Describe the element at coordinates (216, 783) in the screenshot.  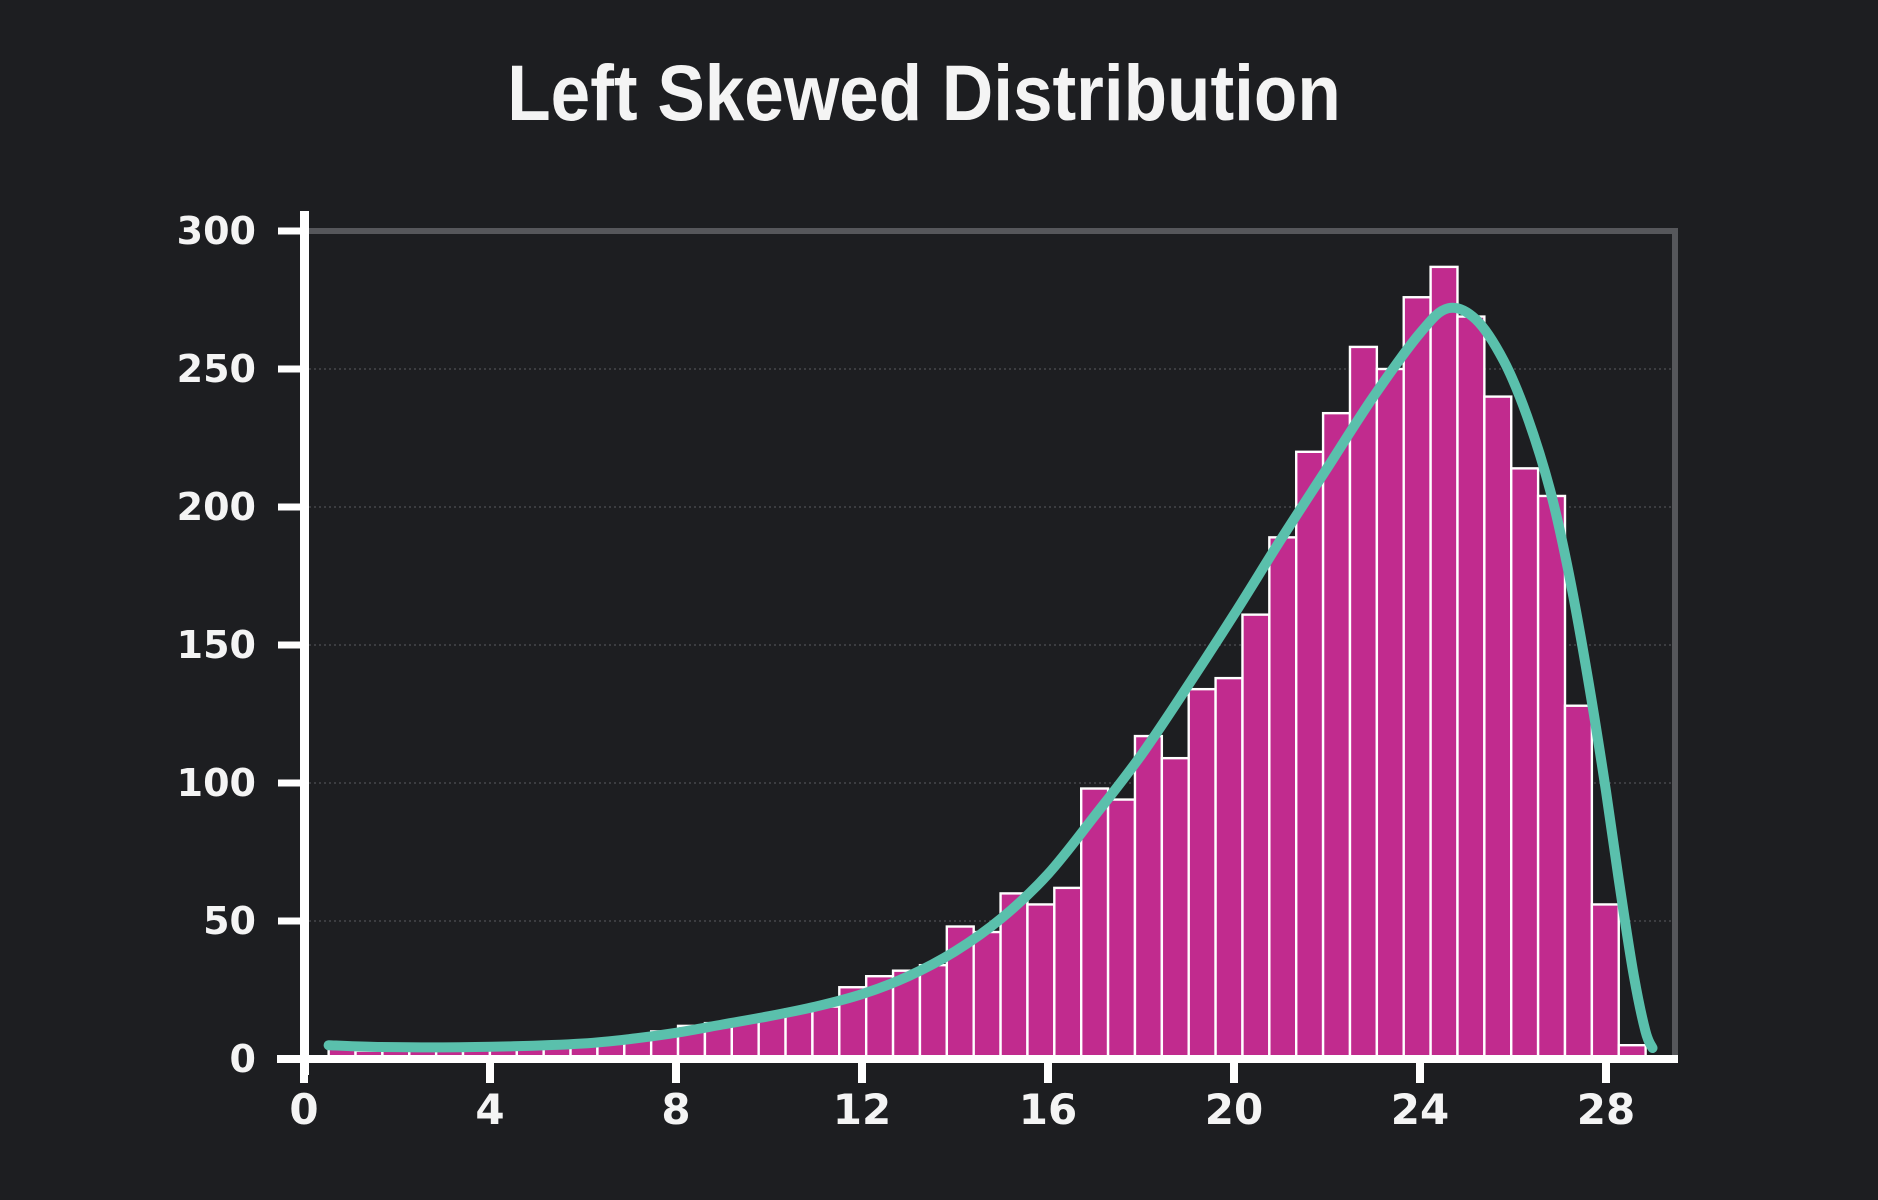
I see `y-tick-label: 100` at that location.